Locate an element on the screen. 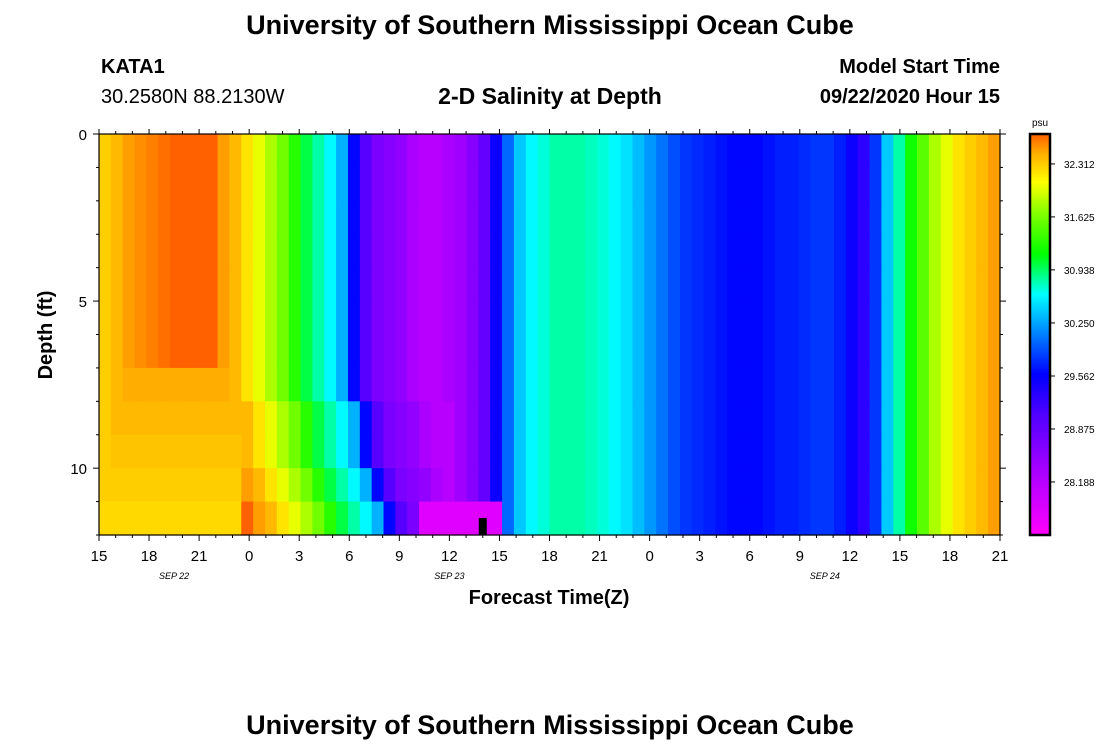  x-tick-label: 6 is located at coordinates (750, 556).